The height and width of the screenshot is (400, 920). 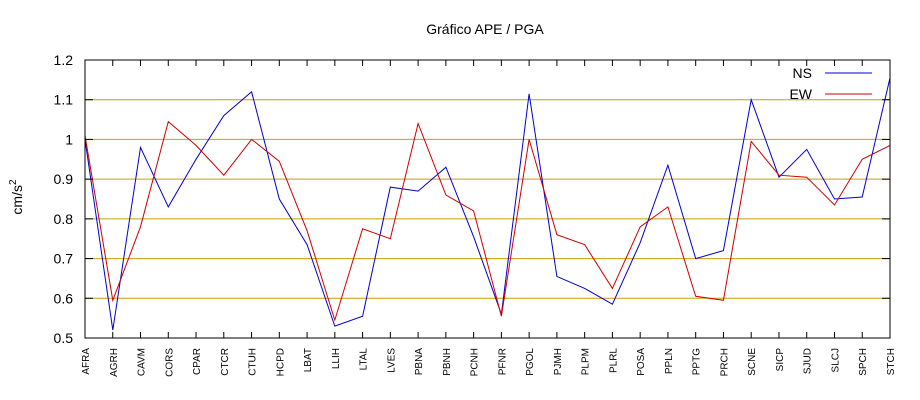 I want to click on y-tick-label: 1.1, so click(x=64, y=100).